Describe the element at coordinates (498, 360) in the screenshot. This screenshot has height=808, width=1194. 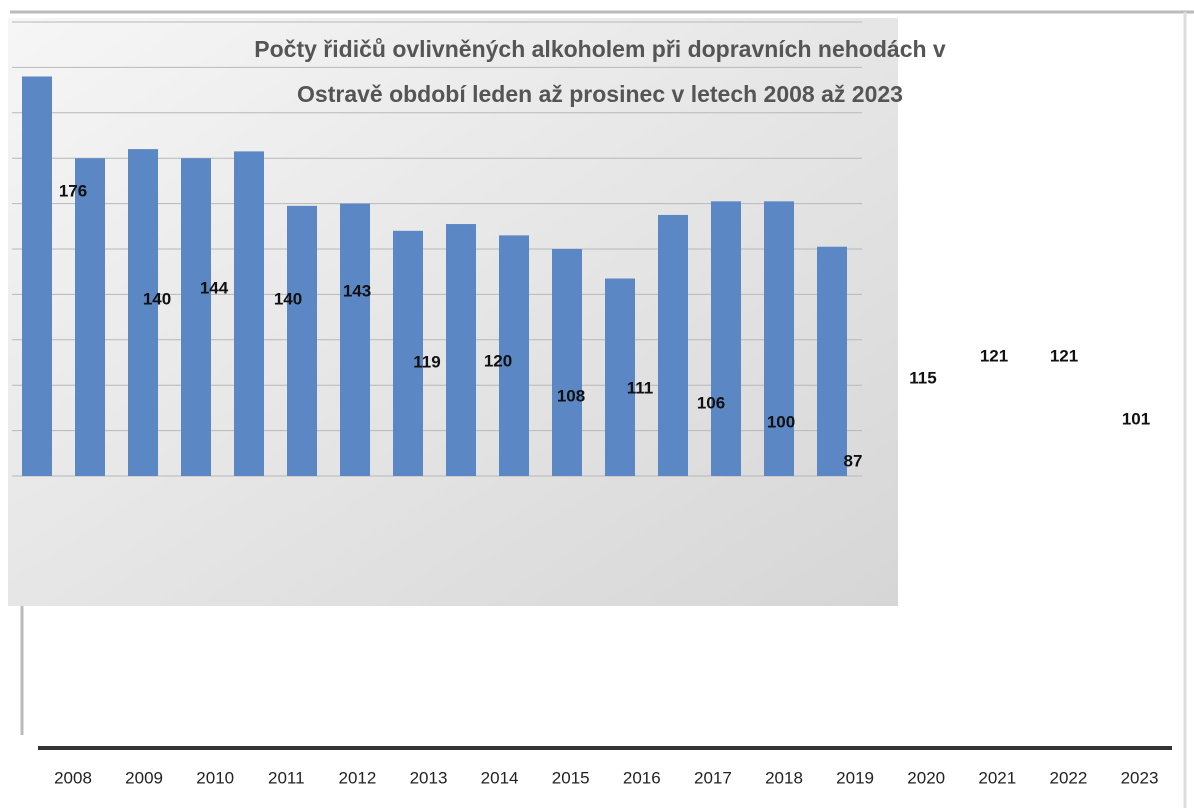
I see `value-label: 120` at that location.